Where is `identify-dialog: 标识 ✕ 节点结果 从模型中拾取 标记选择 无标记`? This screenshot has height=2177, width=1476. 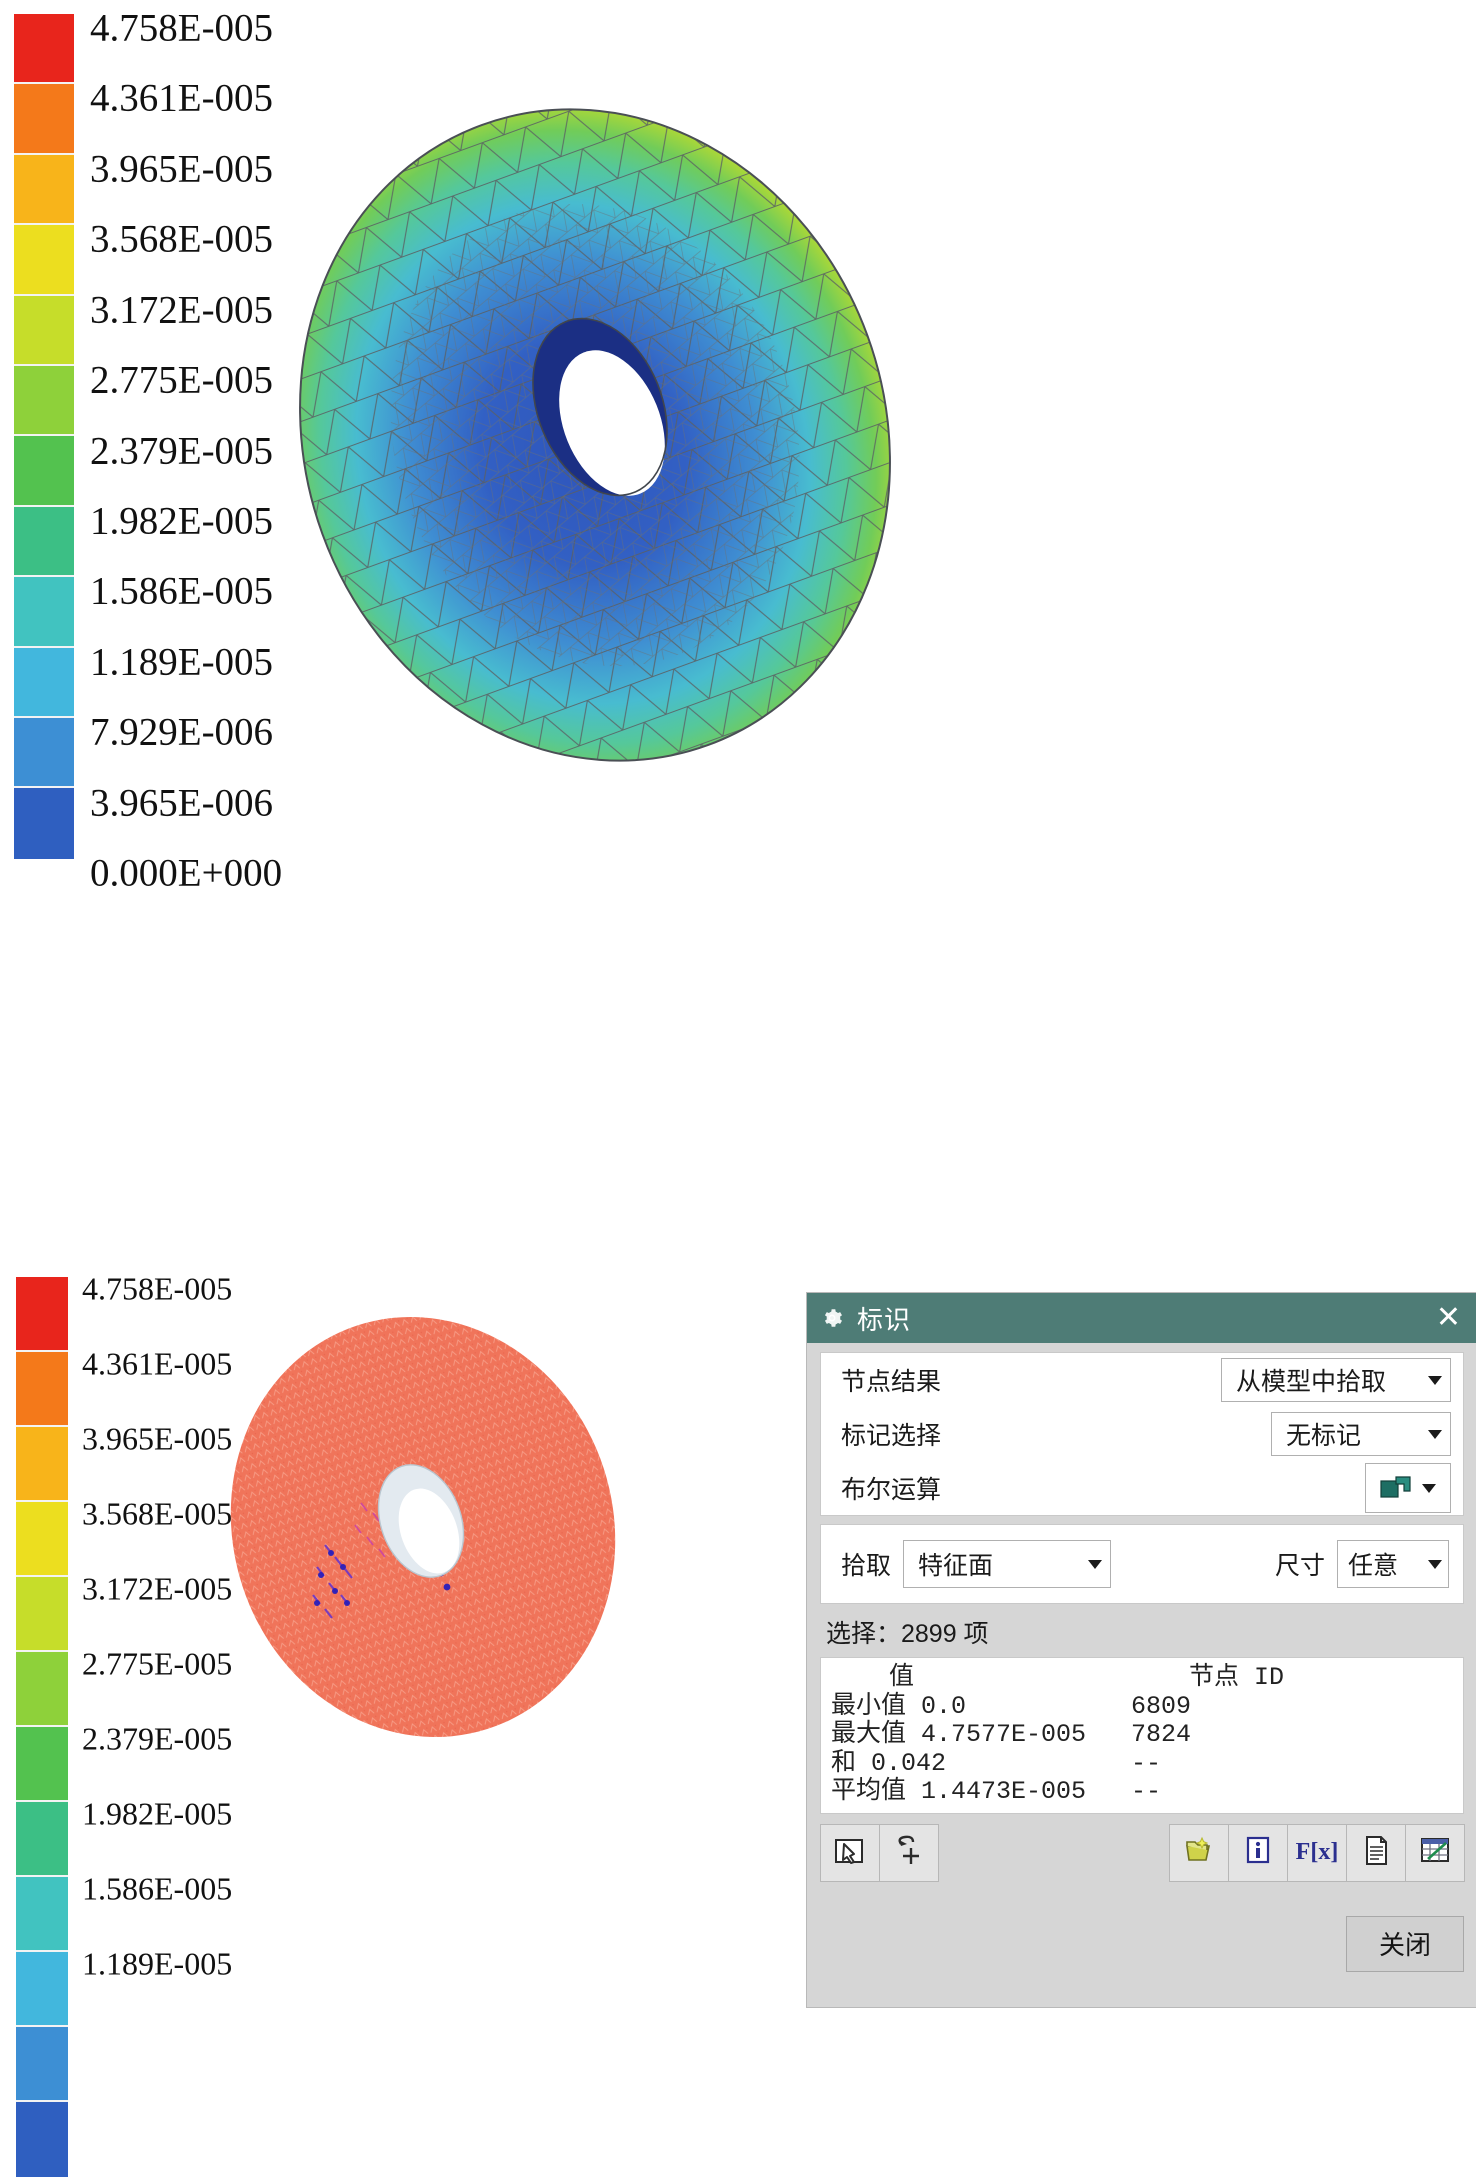 identify-dialog: 标识 ✕ 节点结果 从模型中拾取 标记选择 无标记 is located at coordinates (1141, 1650).